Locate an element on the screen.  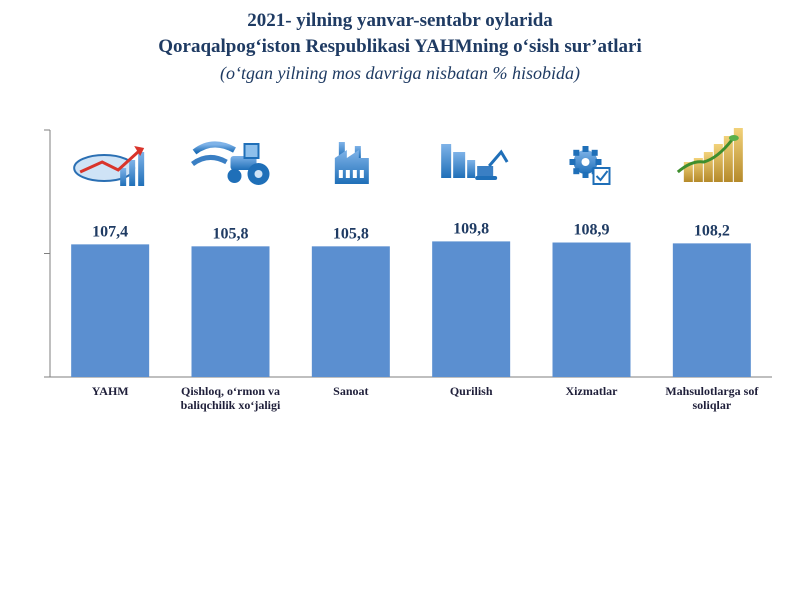
gear-document-icon is located at coordinates (590, 165).